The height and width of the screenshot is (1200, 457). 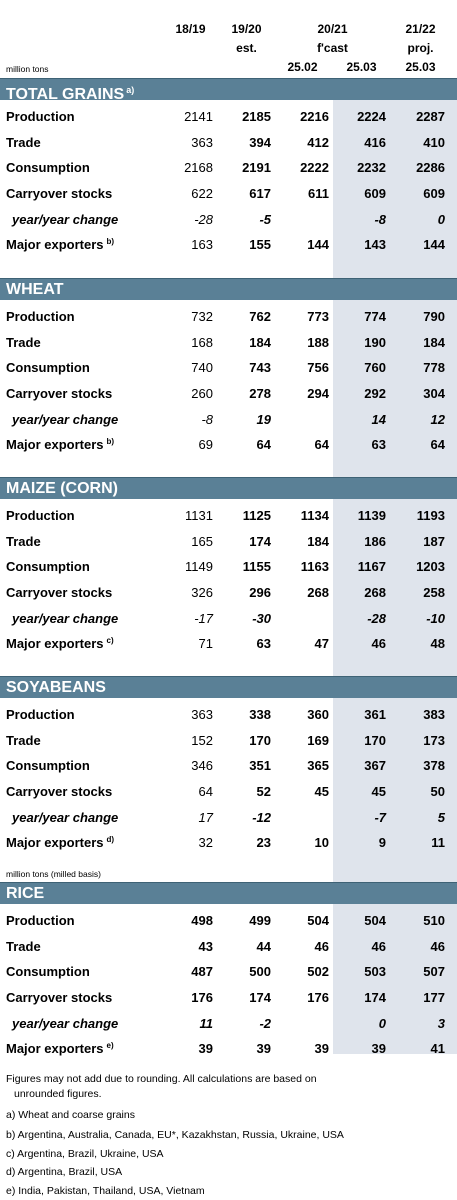 I want to click on cell-value: -10, so click(x=435, y=618).